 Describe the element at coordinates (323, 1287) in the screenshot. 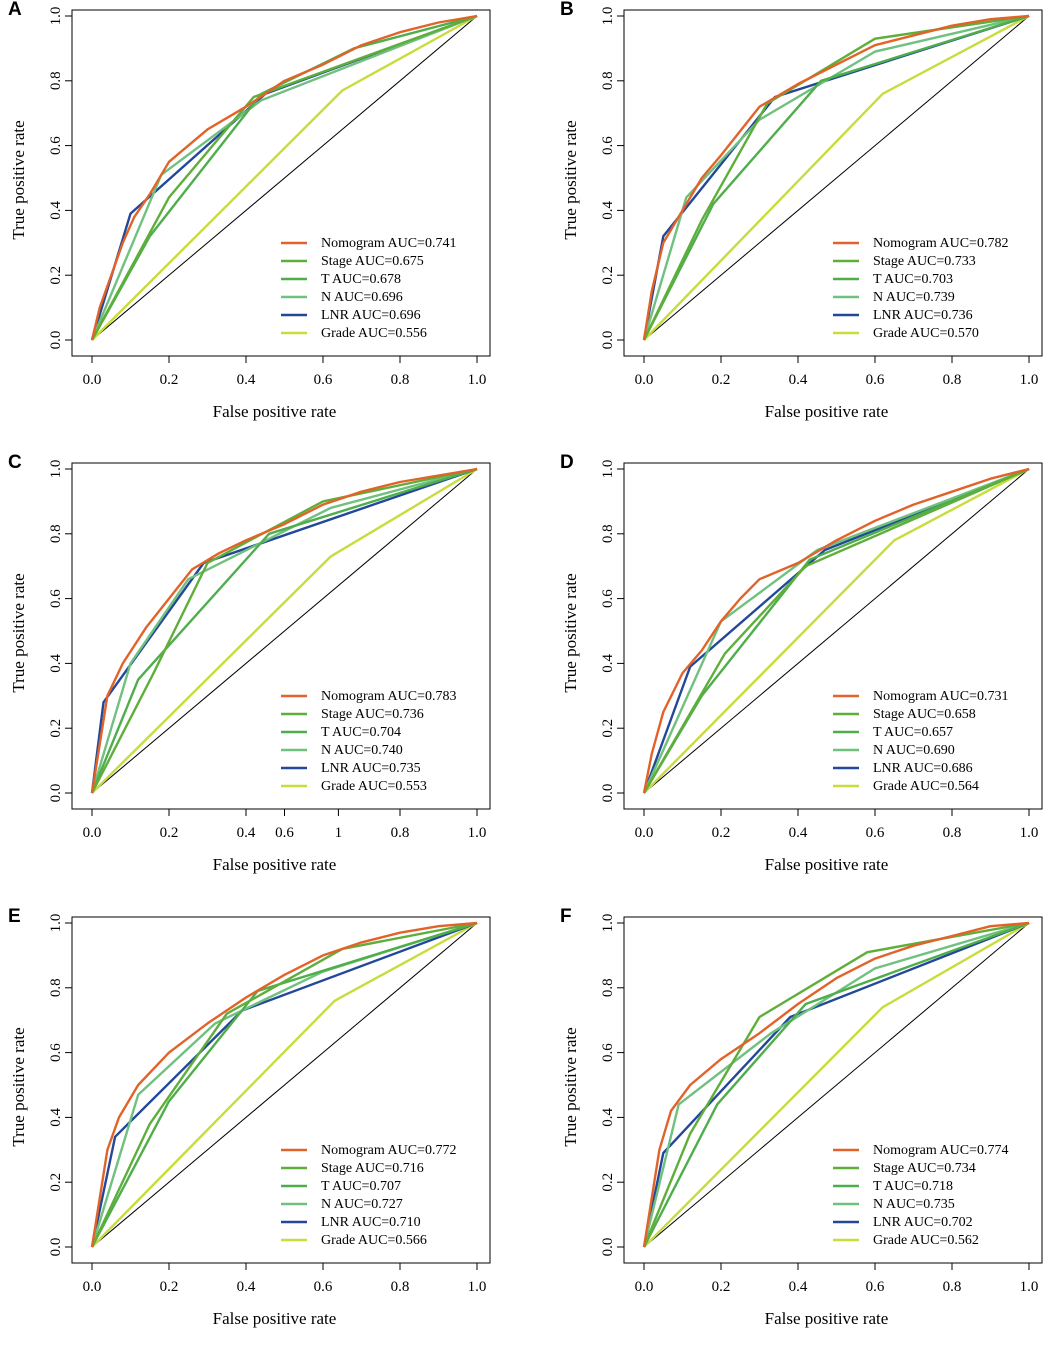

I see `panel-e-x-tick-label: 0.6` at that location.